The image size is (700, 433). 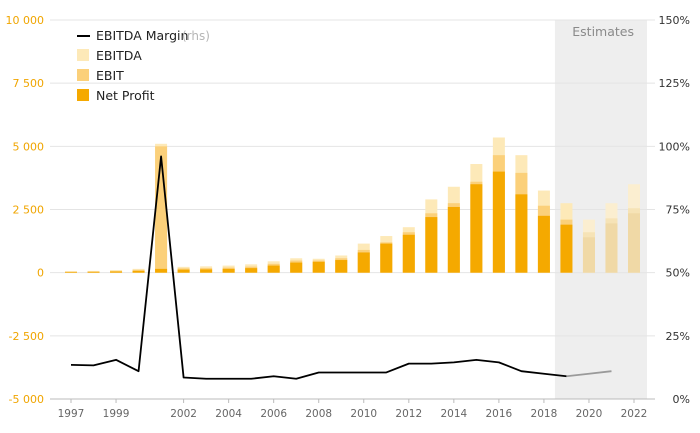 I want to click on x-tick-label: 2004, so click(x=228, y=414).